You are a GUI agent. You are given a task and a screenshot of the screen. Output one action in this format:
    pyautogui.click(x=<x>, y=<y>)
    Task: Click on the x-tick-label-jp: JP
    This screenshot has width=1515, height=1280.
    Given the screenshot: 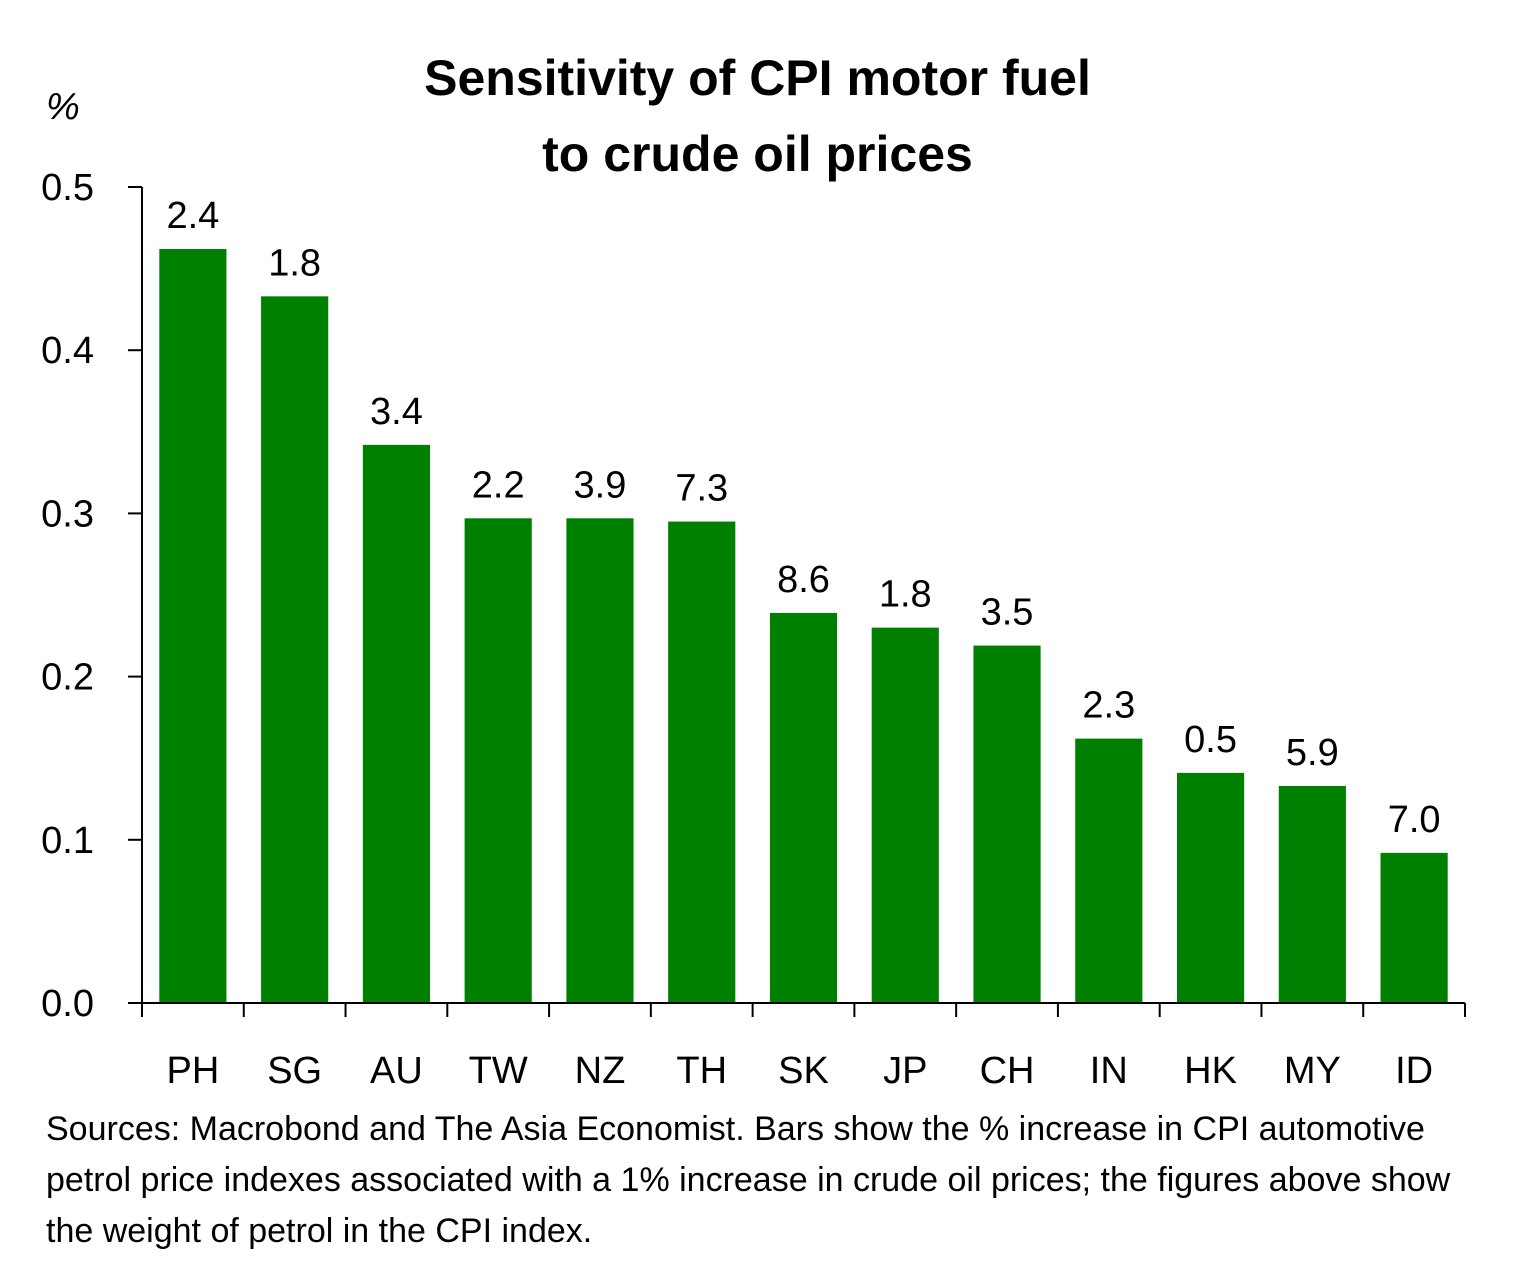 What is the action you would take?
    pyautogui.click(x=905, y=1071)
    